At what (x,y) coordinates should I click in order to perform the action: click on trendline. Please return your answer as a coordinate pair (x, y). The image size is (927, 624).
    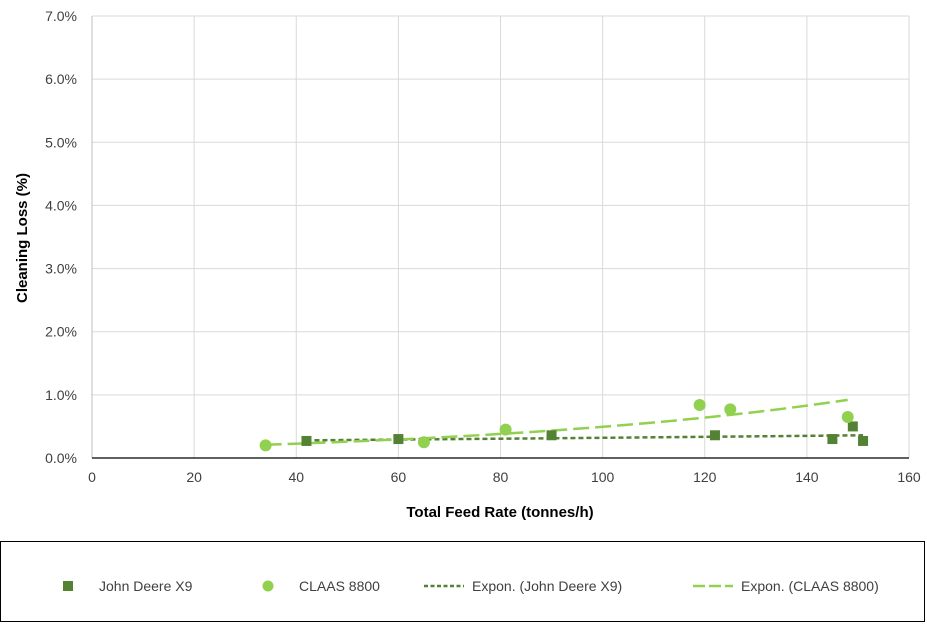
    Looking at the image, I should click on (556, 422).